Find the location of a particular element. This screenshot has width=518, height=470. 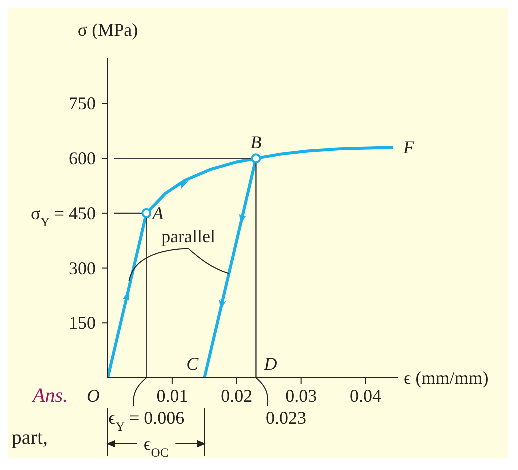

x-axis-title: ϵ (mm/mm) is located at coordinates (446, 378).